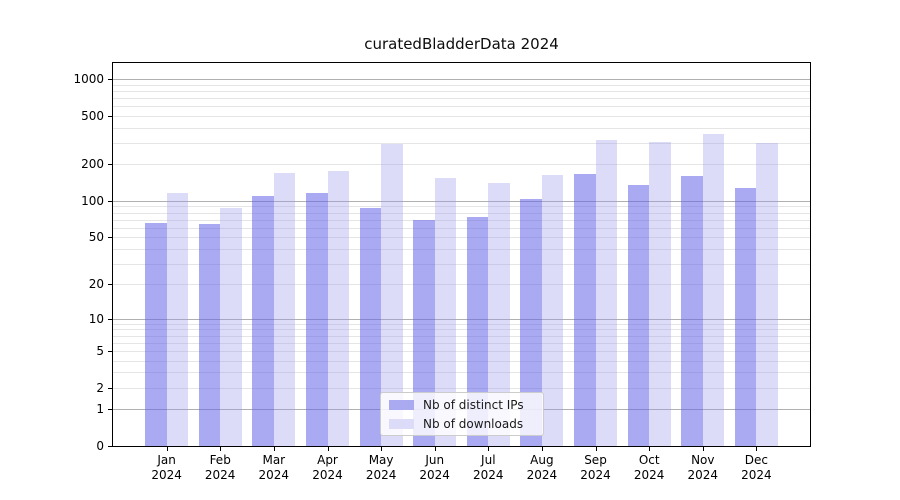 The height and width of the screenshot is (500, 900). Describe the element at coordinates (100, 446) in the screenshot. I see `y-tick-label-0: 0` at that location.